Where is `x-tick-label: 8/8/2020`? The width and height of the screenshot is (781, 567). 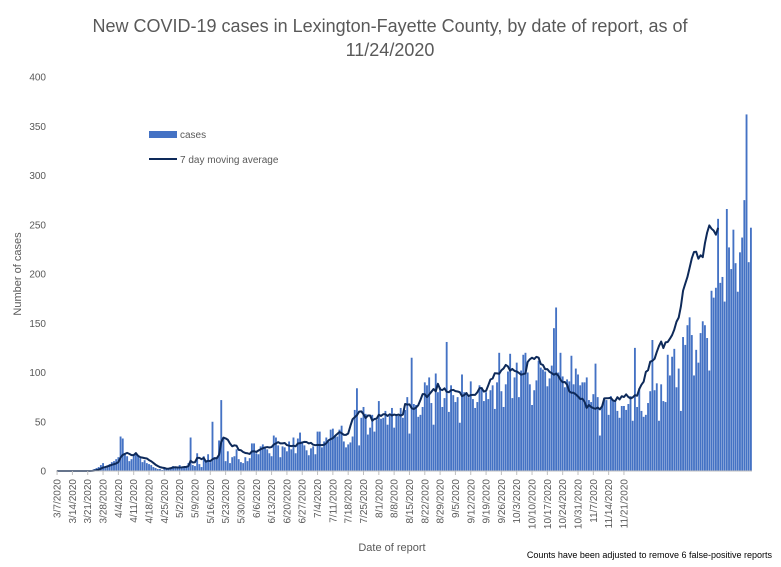
x-tick-label: 8/8/2020 is located at coordinates (395, 498).